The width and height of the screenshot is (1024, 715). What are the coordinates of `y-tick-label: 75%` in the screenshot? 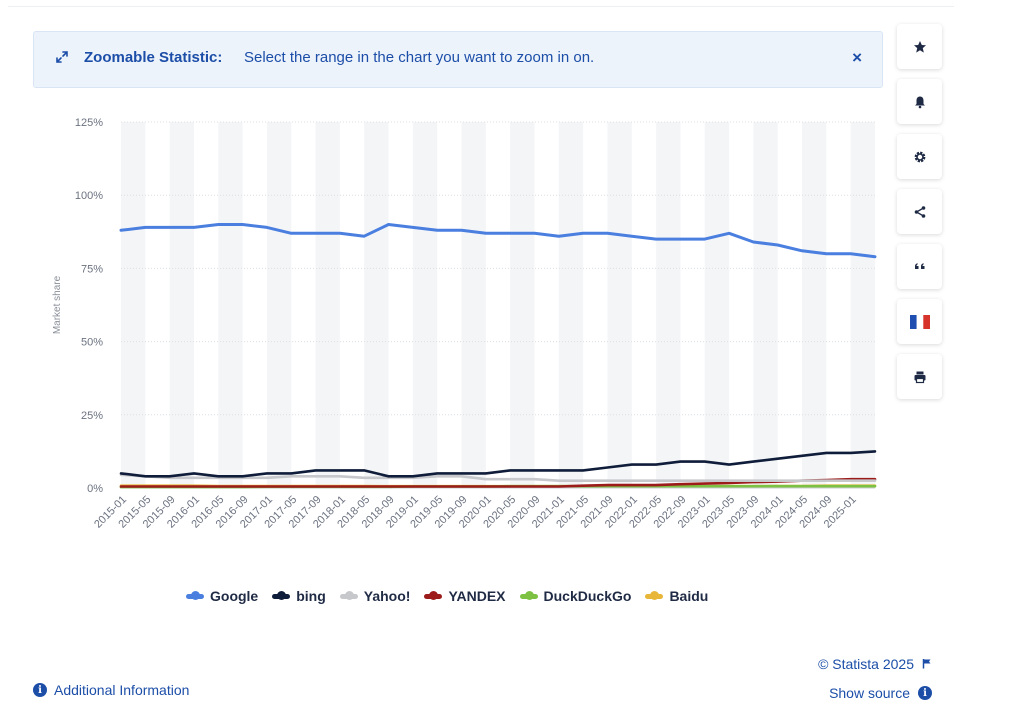 It's located at (92, 269).